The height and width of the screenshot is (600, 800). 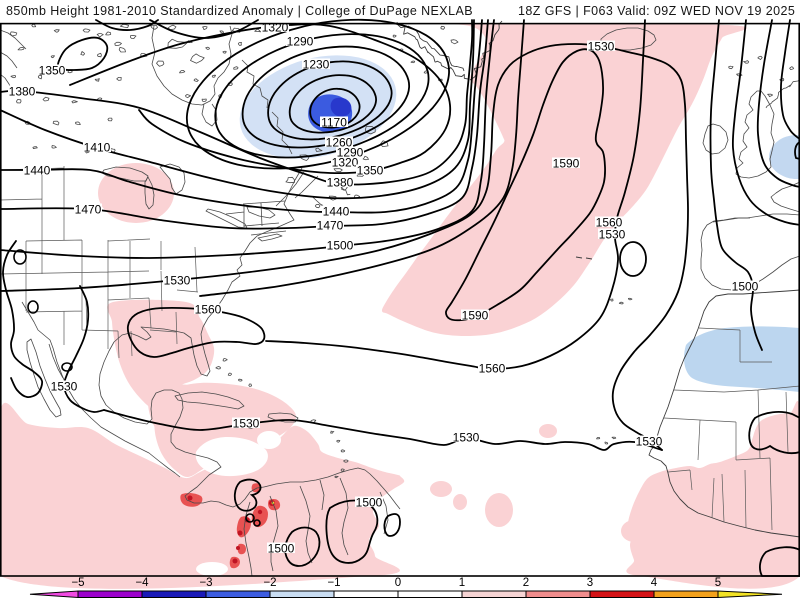 I want to click on svg-text: 1410, so click(x=97, y=148).